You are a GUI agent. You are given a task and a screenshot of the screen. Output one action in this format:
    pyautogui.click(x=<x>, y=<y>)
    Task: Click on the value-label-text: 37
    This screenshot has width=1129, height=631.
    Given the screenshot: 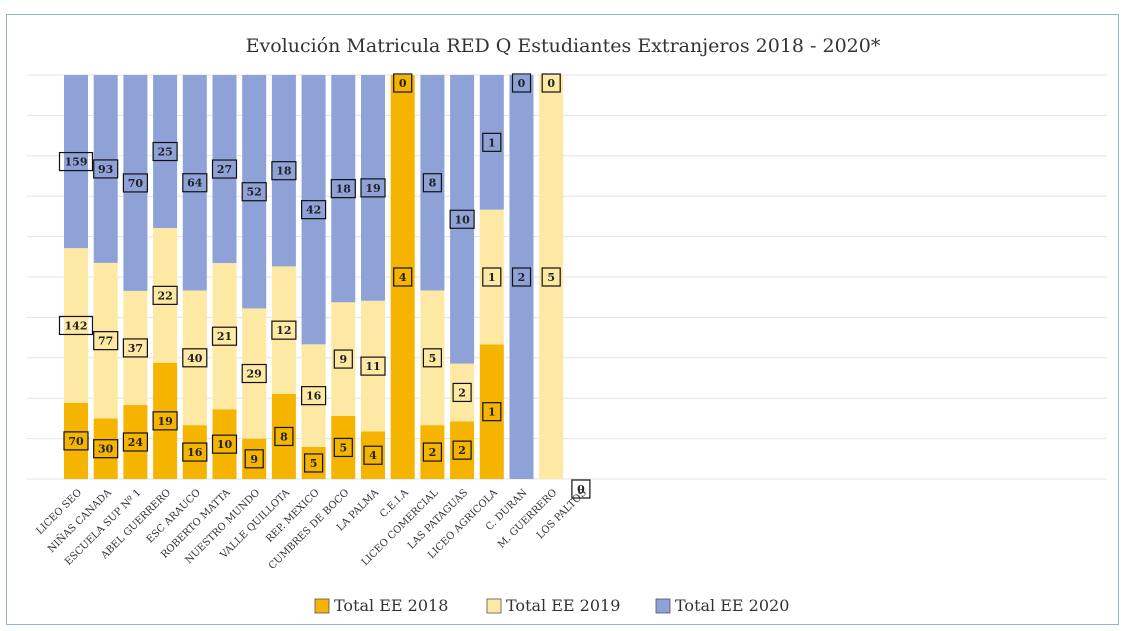 What is the action you would take?
    pyautogui.click(x=135, y=348)
    